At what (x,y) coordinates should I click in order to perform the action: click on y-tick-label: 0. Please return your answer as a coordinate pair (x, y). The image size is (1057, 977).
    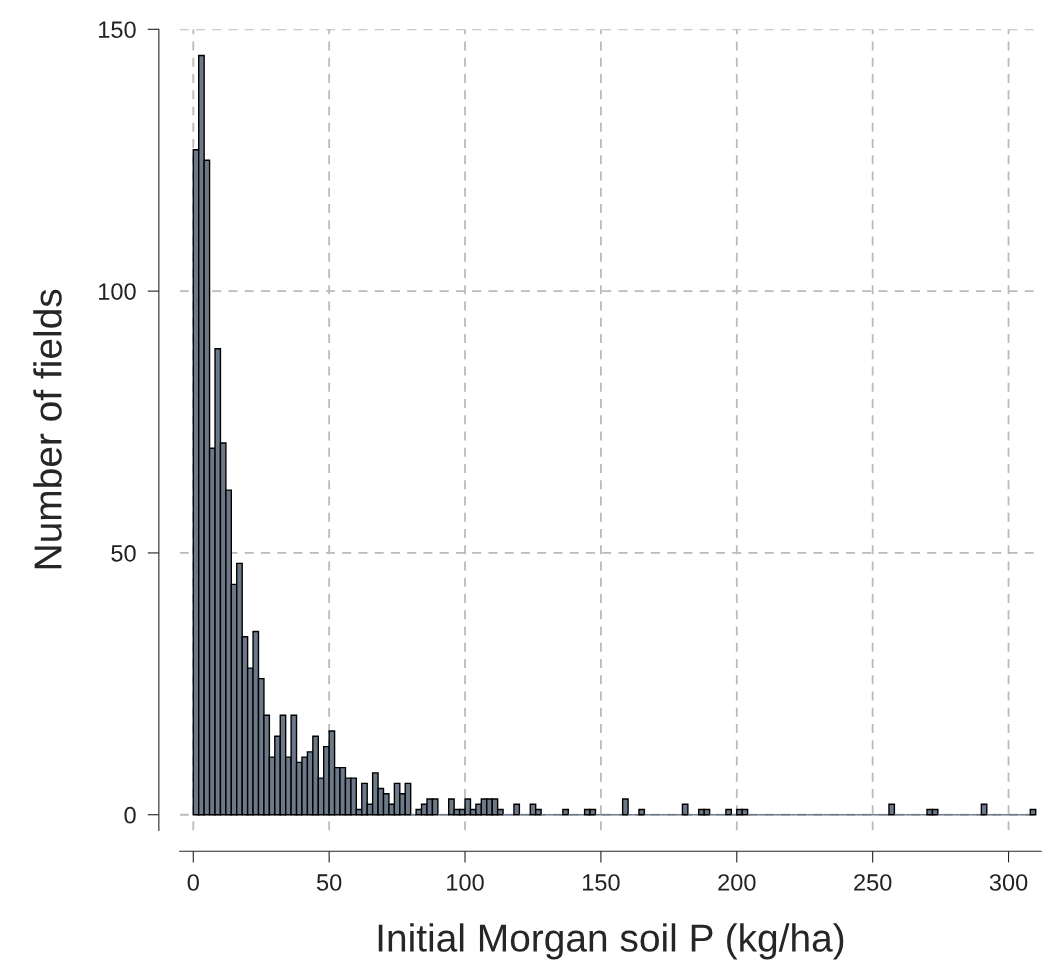
    Looking at the image, I should click on (130, 815).